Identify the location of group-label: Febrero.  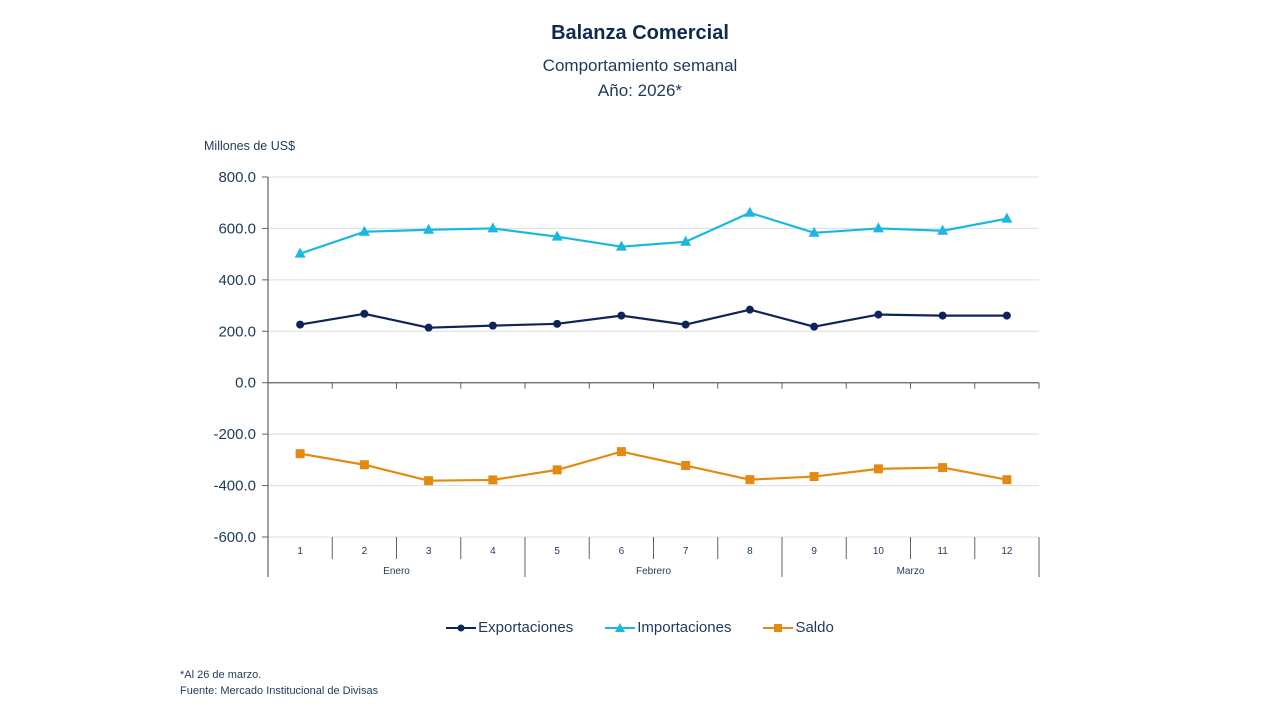
(653, 571).